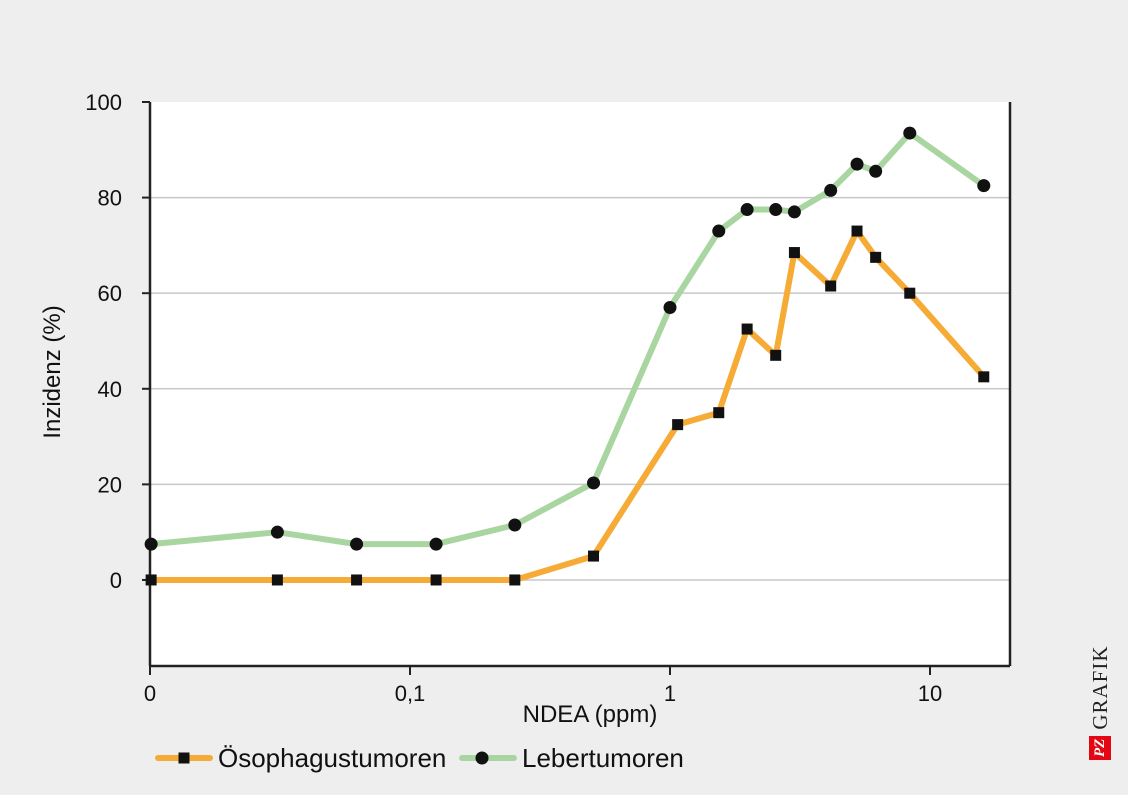  I want to click on y-tick-label: 100, so click(103, 102).